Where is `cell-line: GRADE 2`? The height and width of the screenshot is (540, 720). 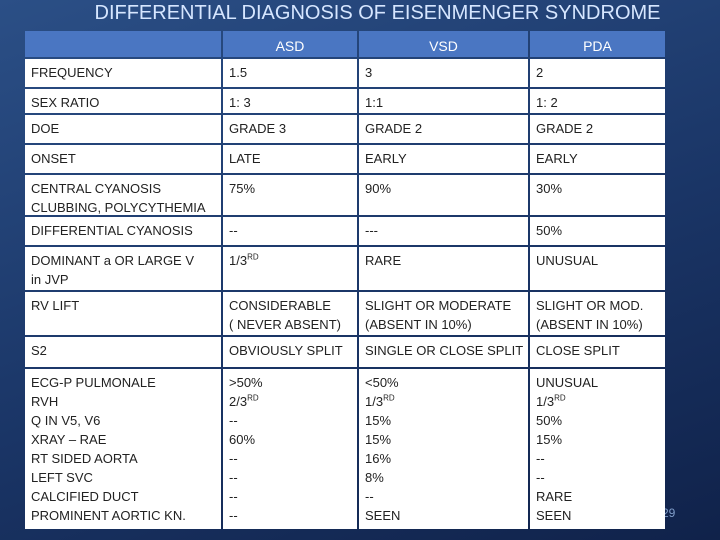 cell-line: GRADE 2 is located at coordinates (565, 128).